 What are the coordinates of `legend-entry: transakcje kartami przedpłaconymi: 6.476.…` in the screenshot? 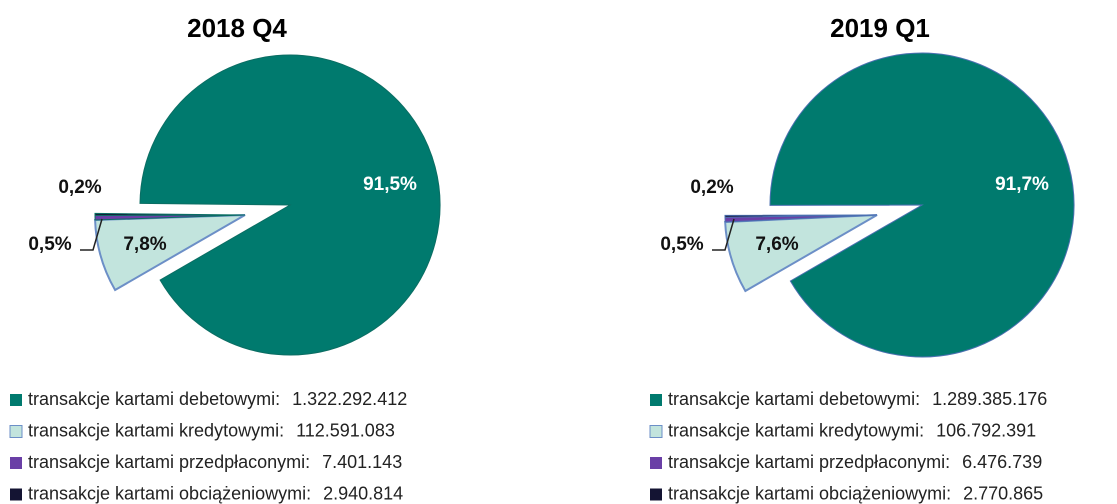 It's located at (855, 462).